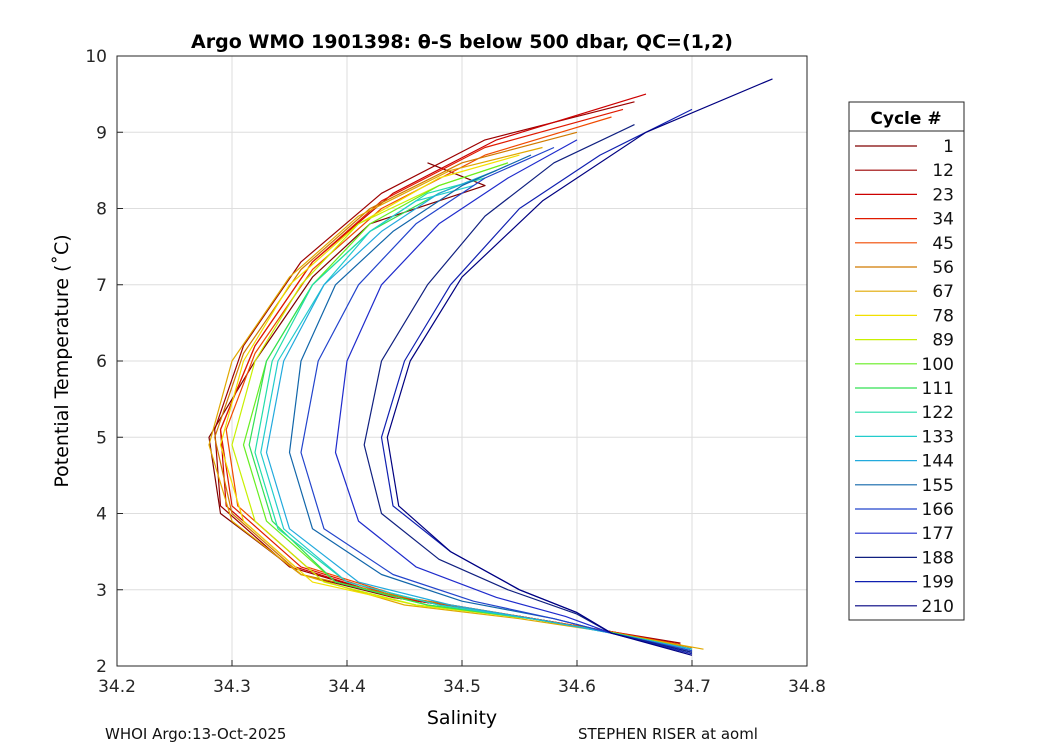 Image resolution: width=1050 pixels, height=750 pixels. Describe the element at coordinates (101, 667) in the screenshot. I see `y-tick-label: 2` at that location.